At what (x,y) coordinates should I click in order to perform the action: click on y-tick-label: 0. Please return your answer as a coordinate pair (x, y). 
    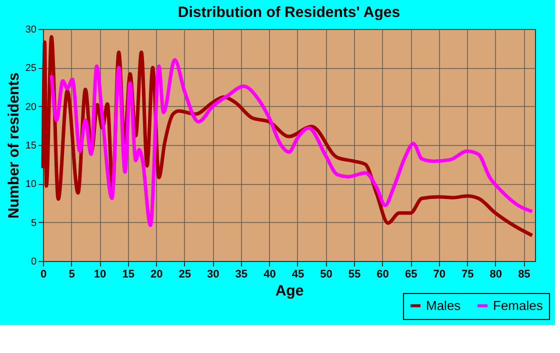
    Looking at the image, I should click on (33, 262).